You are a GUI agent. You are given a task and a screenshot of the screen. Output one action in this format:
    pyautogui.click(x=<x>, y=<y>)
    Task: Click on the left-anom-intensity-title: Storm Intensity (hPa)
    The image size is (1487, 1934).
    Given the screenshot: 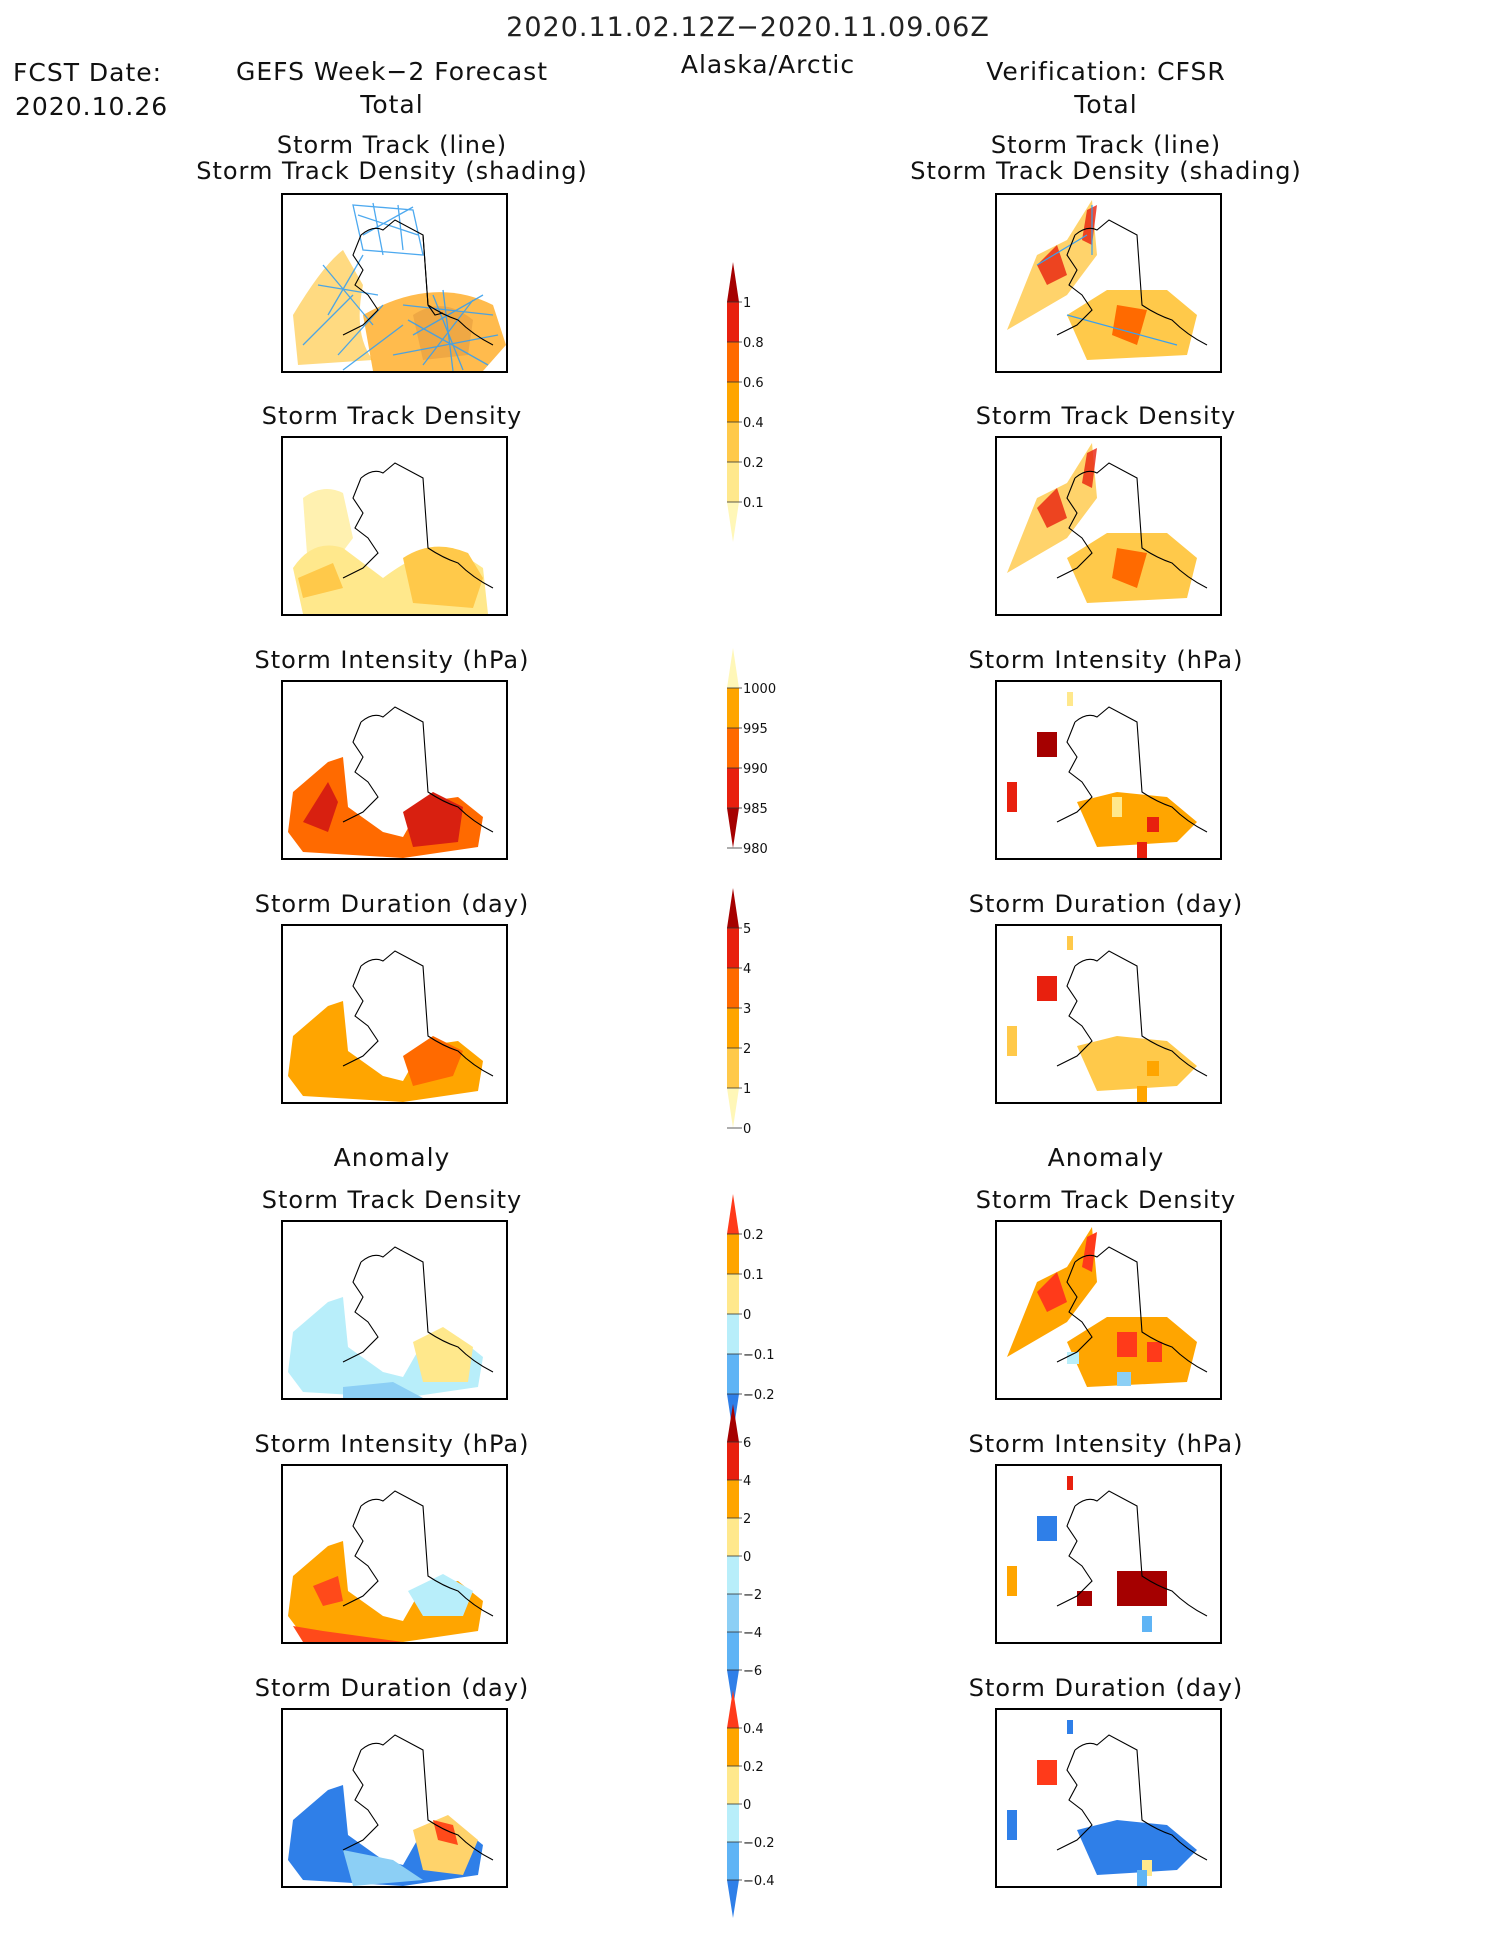 What is the action you would take?
    pyautogui.click(x=392, y=1444)
    